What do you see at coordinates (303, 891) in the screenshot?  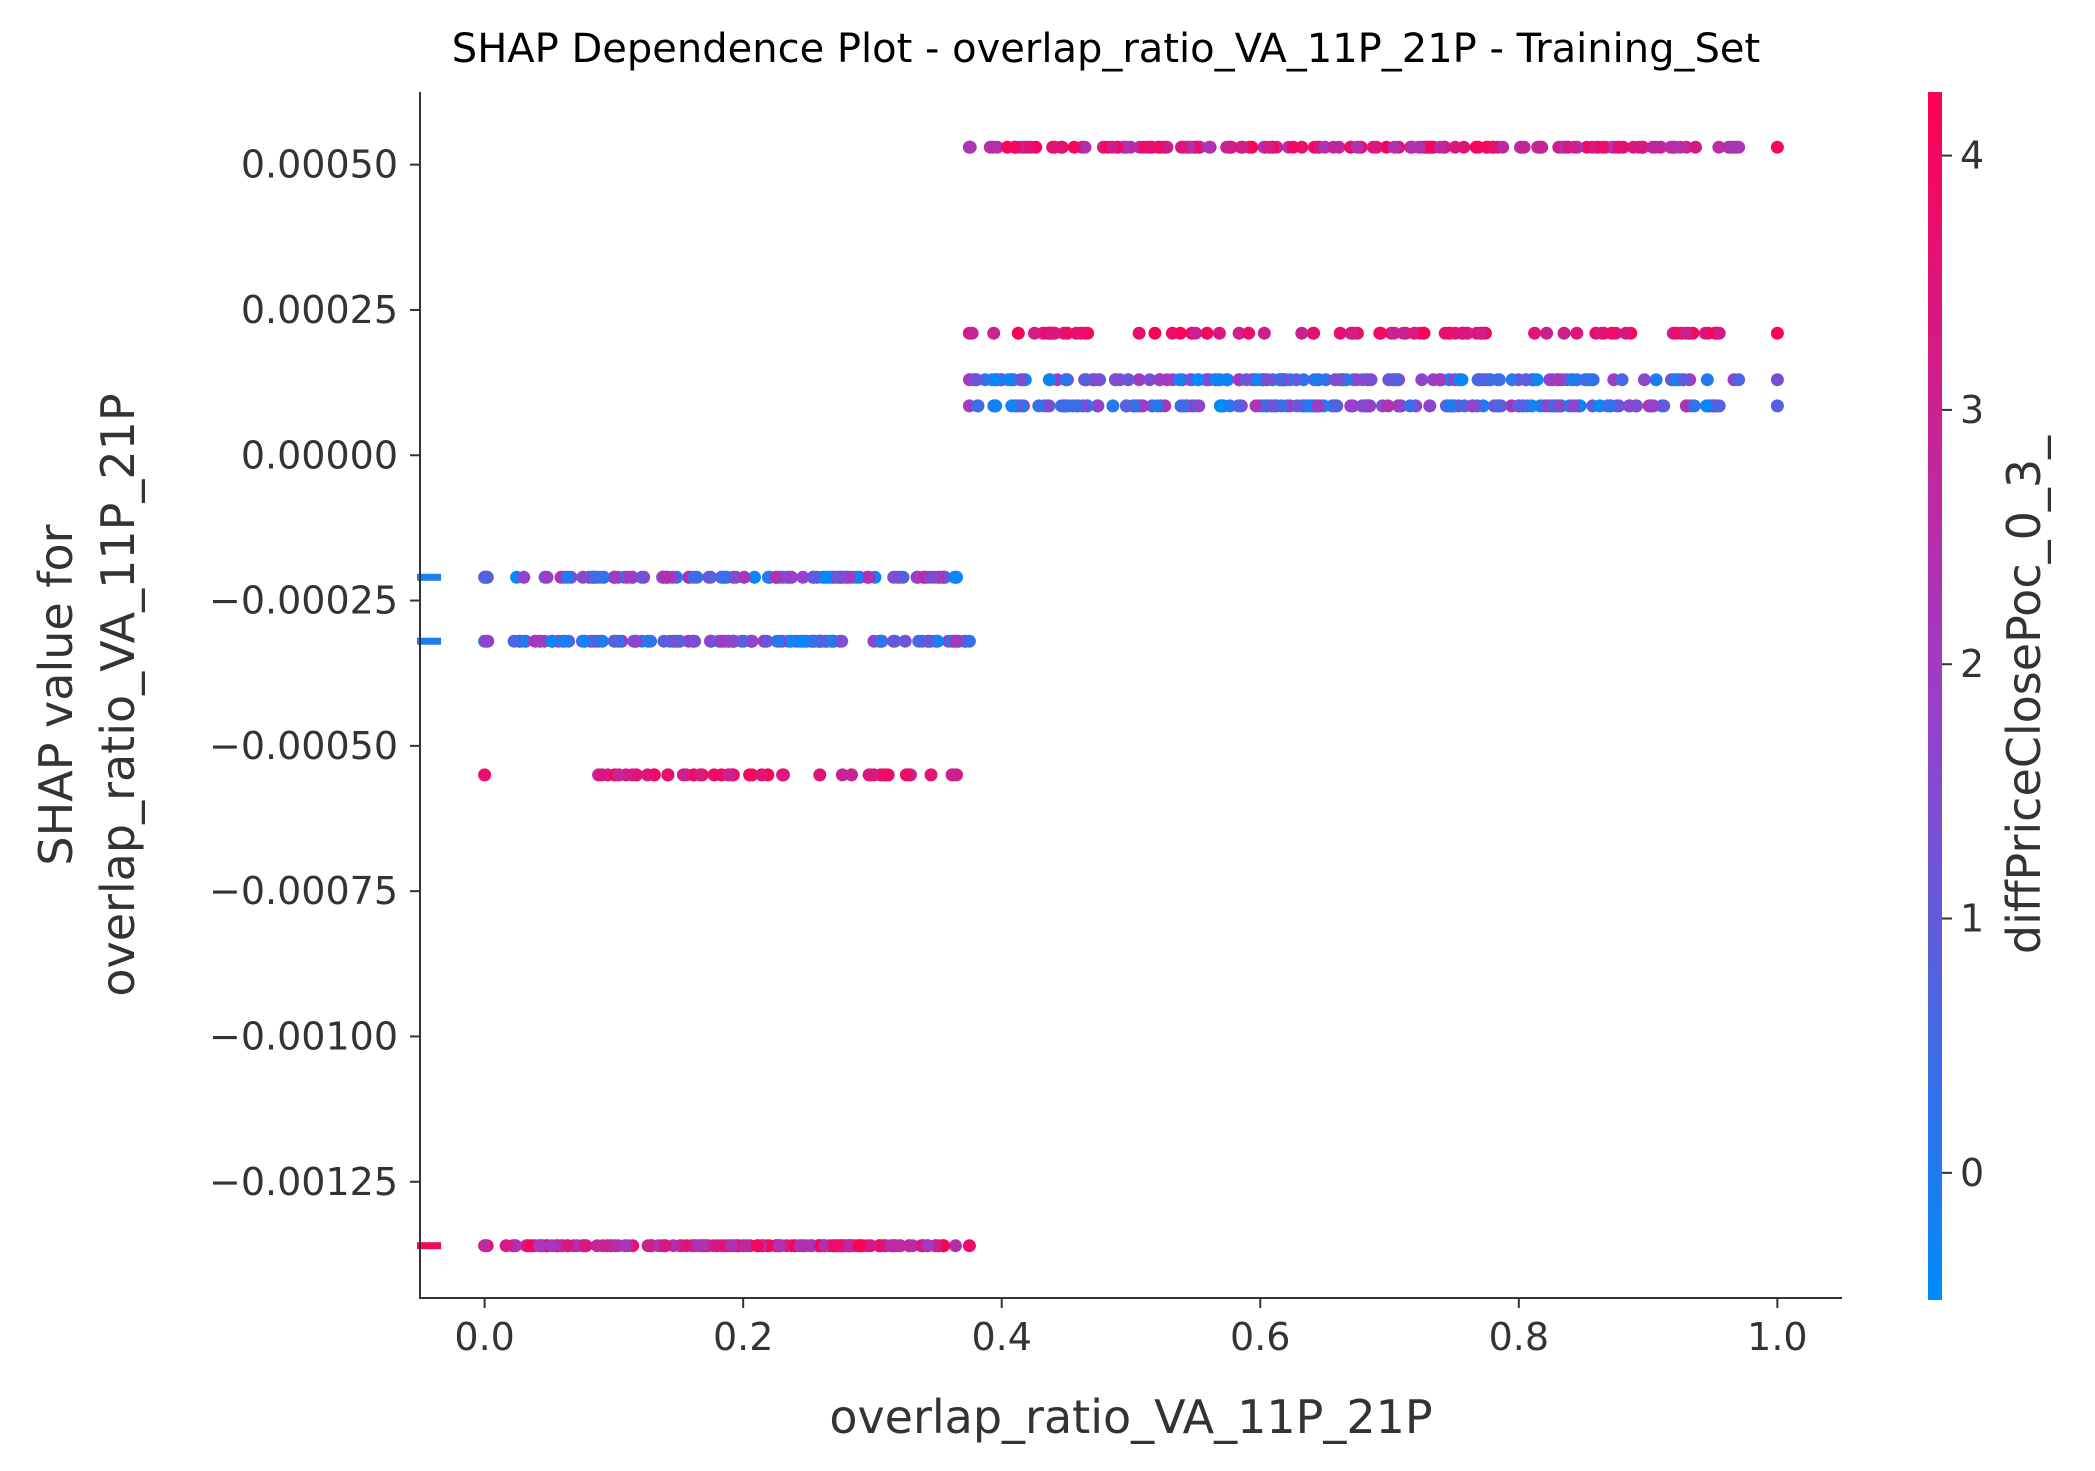 I see `y-tick-label: −0.00075` at bounding box center [303, 891].